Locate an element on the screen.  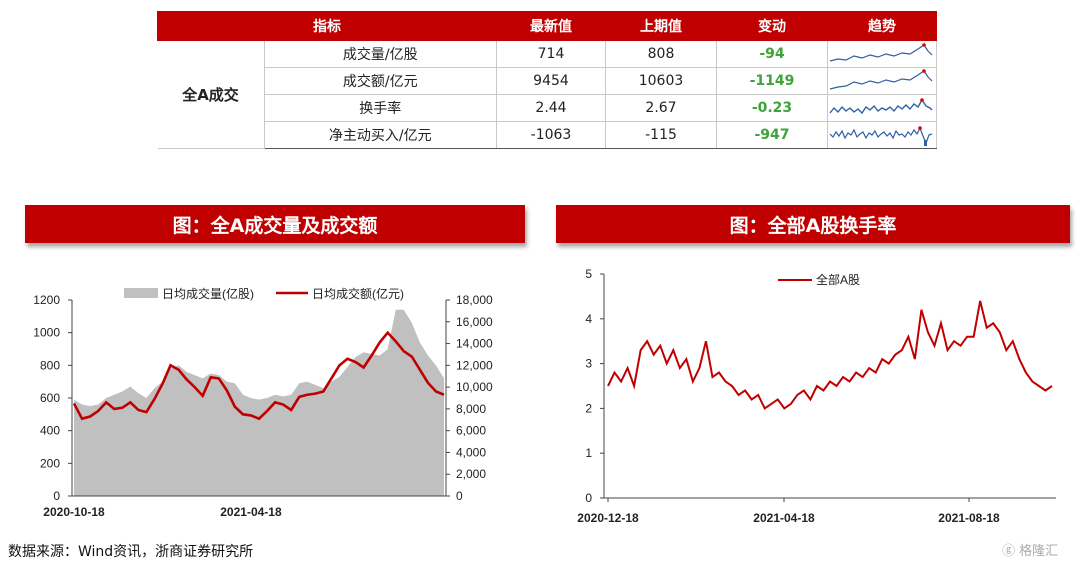
y-right-tick-label: 6,000 is located at coordinates (471, 431).